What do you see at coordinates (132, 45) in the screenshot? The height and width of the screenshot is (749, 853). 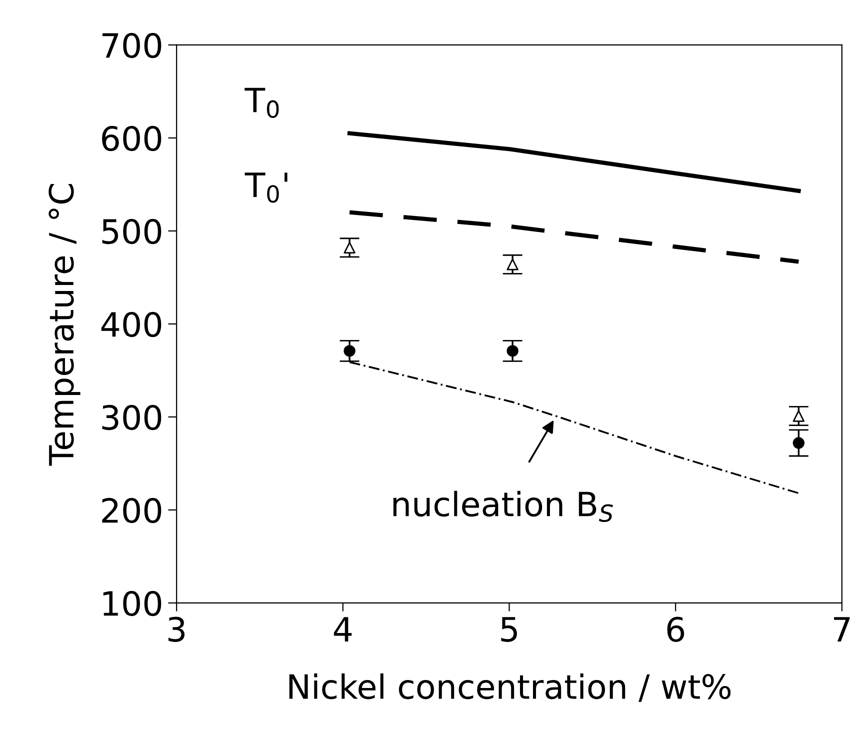 I see `y-tick-label: 700` at bounding box center [132, 45].